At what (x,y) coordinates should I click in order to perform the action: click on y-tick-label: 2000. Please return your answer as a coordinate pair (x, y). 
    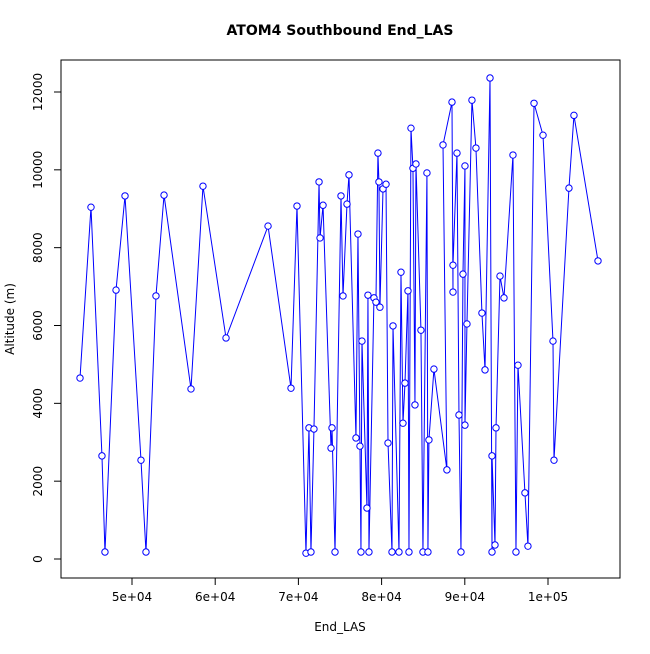
    Looking at the image, I should click on (38, 481).